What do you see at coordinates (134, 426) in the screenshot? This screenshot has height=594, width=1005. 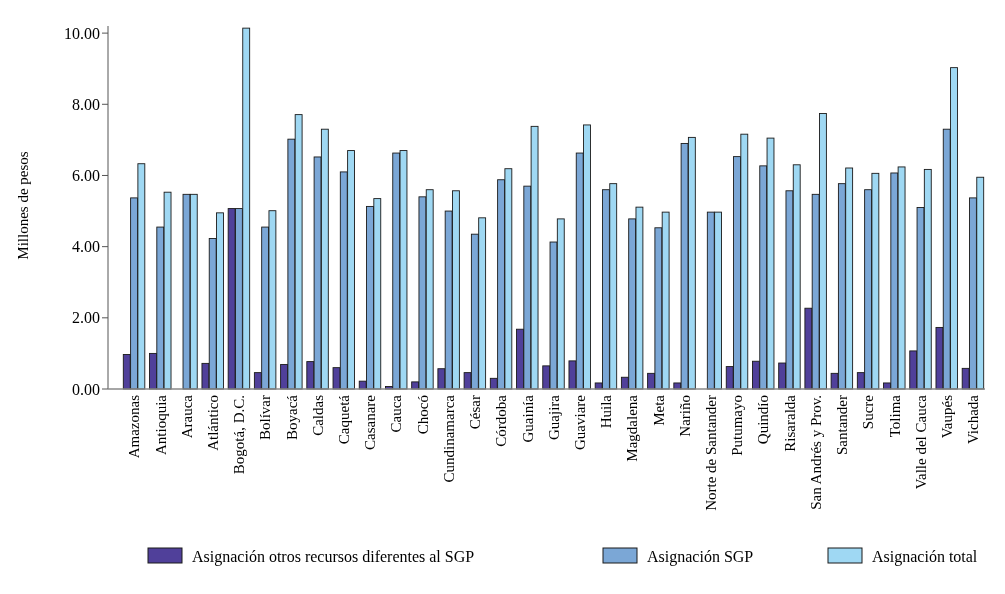 I see `x-tick-label: Amazonas` at bounding box center [134, 426].